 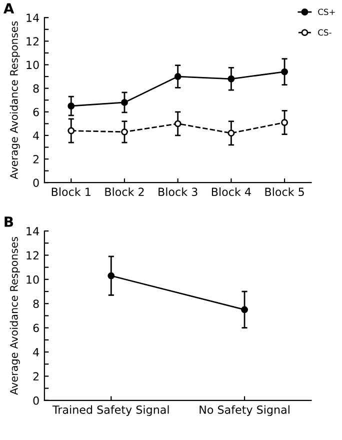 I want to click on x-tick-label: Block 4, so click(x=231, y=191).